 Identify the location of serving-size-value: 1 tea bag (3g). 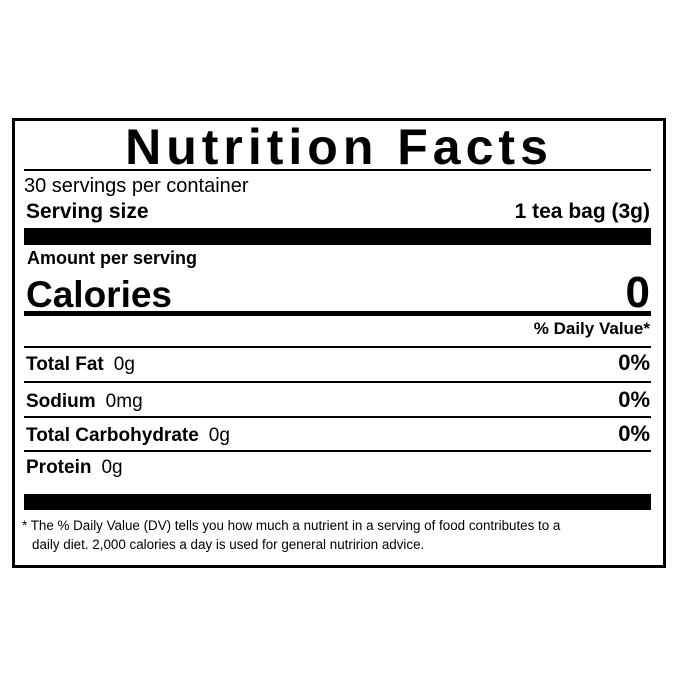
(582, 211).